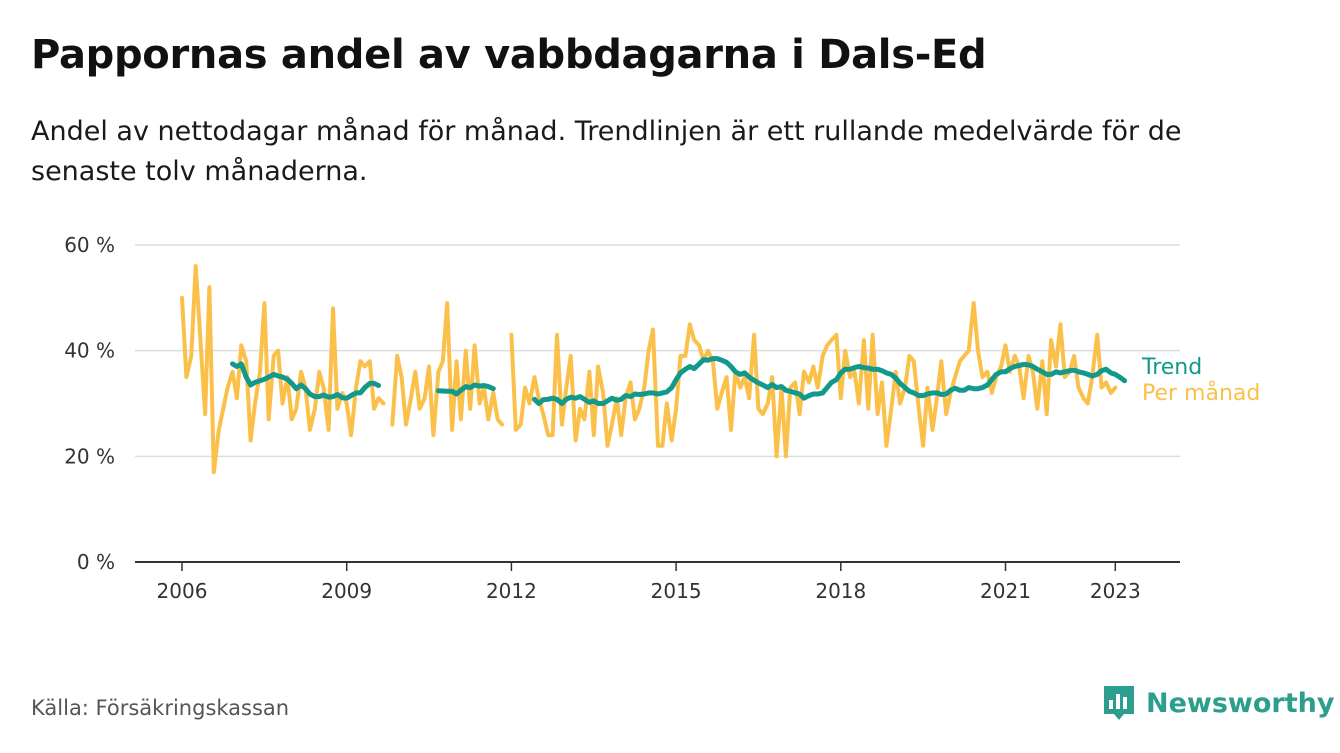 The width and height of the screenshot is (1340, 753). I want to click on legend-label-monthly: Per månad, so click(1201, 393).